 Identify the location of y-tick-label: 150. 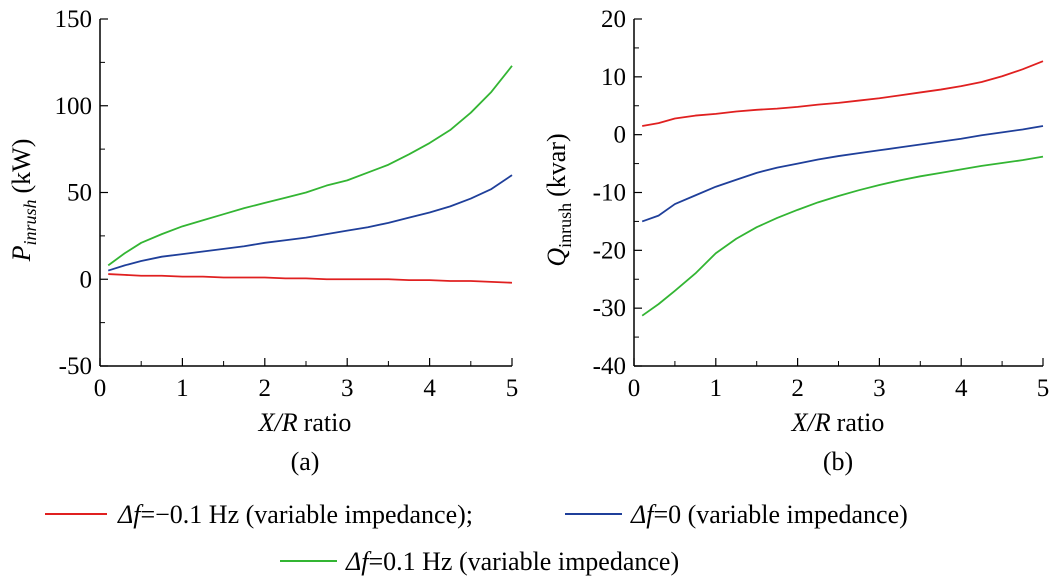
(74, 19).